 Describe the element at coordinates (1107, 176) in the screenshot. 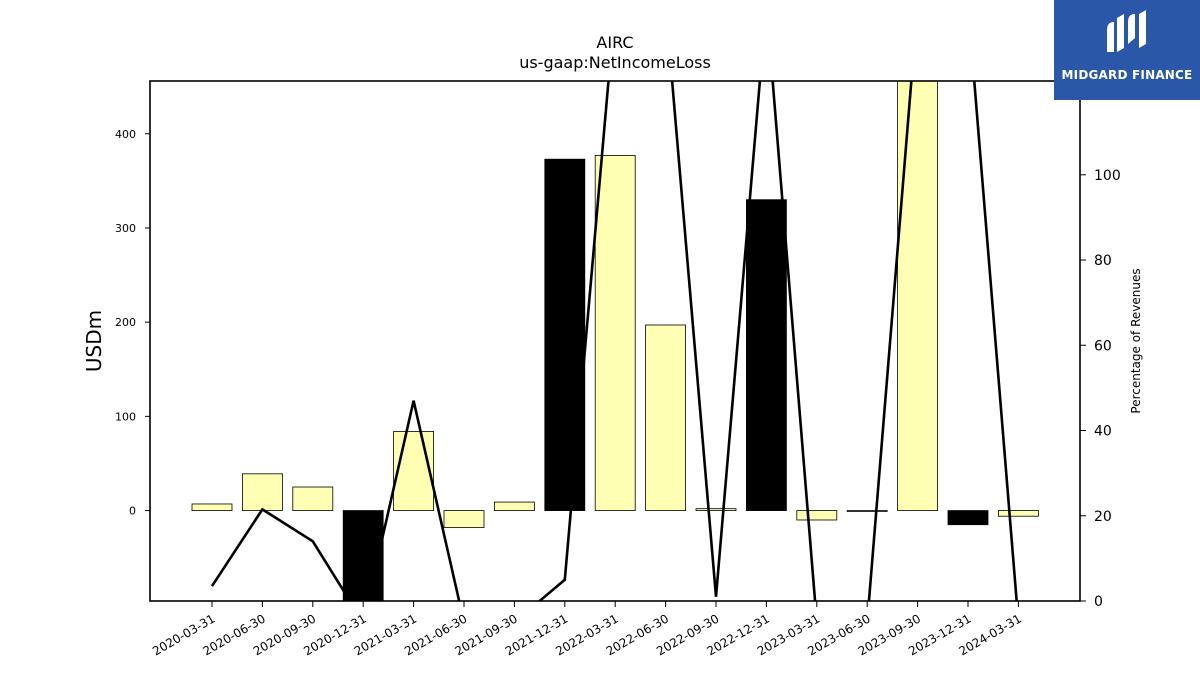

I see `y2-tick-label: 100` at that location.